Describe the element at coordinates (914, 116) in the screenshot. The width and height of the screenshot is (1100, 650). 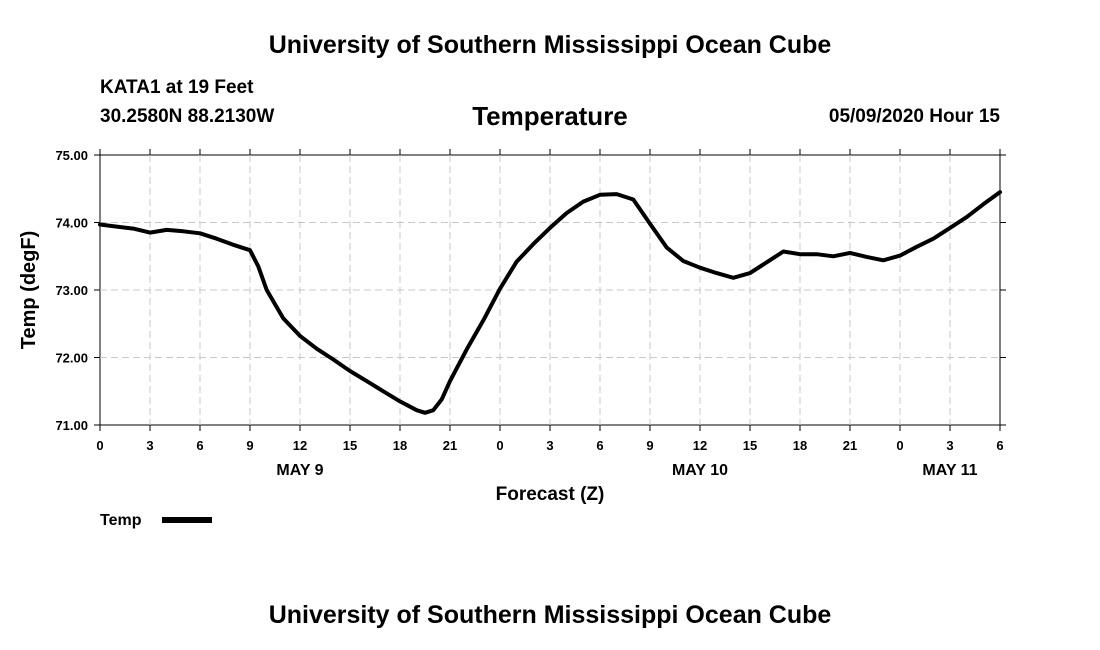
I see `datetime-label: 05/09/2020 Hour 15` at that location.